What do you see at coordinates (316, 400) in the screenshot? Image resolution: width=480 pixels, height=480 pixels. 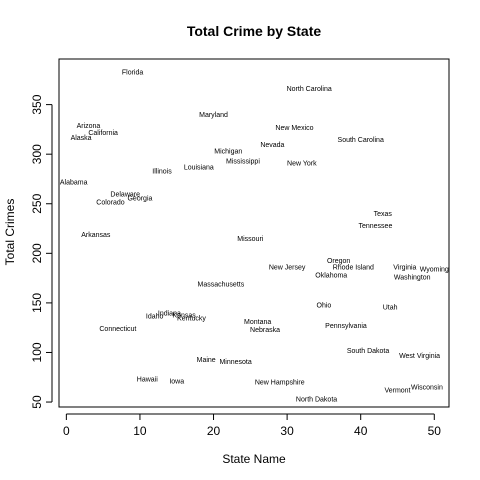 I see `point-label: North Dakota` at bounding box center [316, 400].